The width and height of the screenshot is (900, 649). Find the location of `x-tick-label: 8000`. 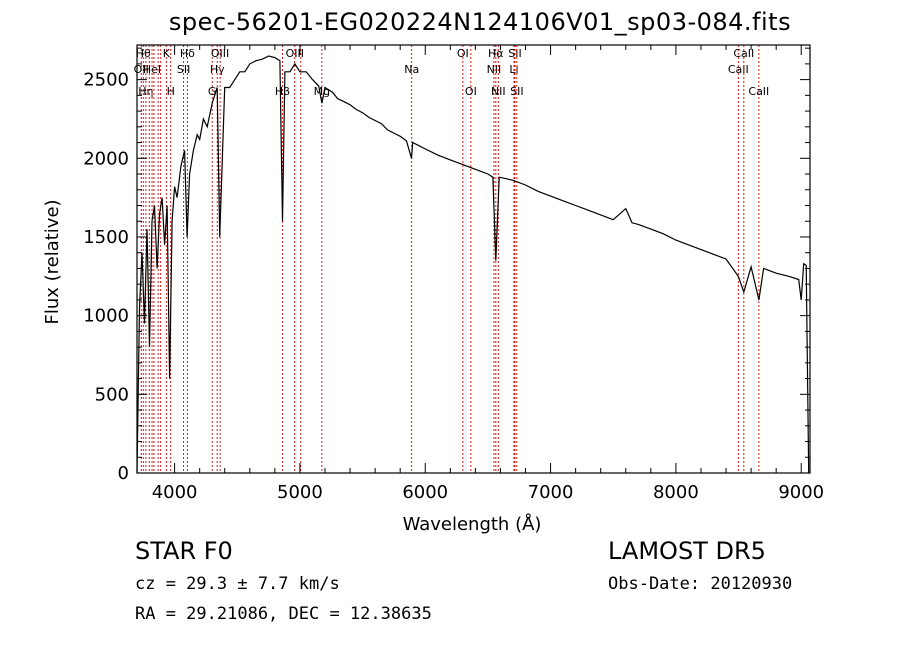

x-tick-label: 8000 is located at coordinates (676, 492).